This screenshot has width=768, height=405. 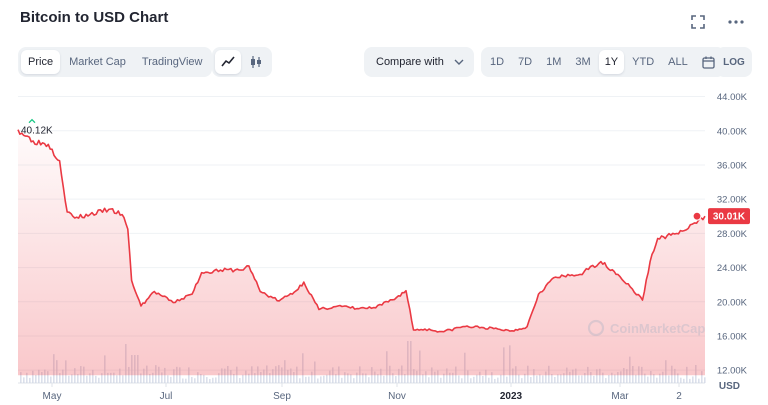 What do you see at coordinates (32, 121) in the screenshot?
I see `up-arrow-icon` at bounding box center [32, 121].